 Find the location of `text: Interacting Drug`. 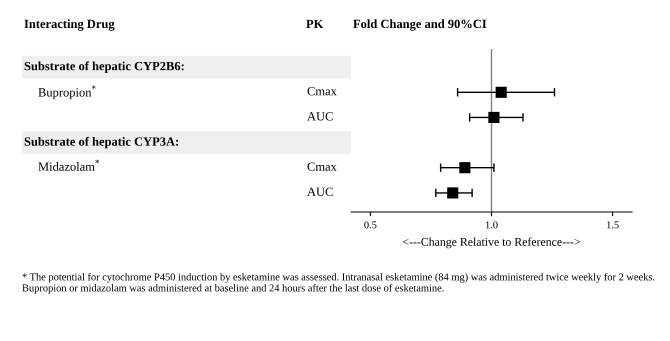

text: Interacting Drug is located at coordinates (69, 25).